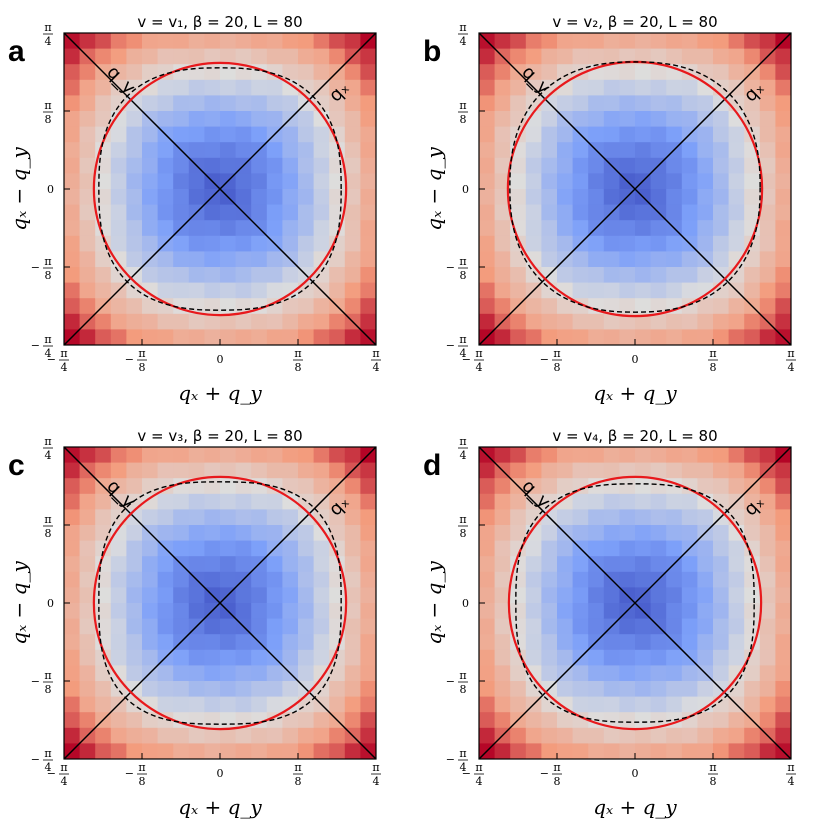  What do you see at coordinates (457, 268) in the screenshot?
I see `y-tick-label: − π8` at bounding box center [457, 268].